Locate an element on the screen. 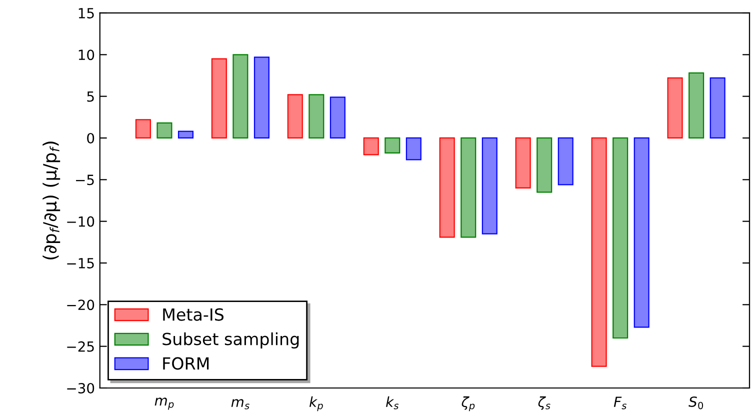 Image resolution: width=751 pixels, height=419 pixels. legend-label: FORM is located at coordinates (186, 363).